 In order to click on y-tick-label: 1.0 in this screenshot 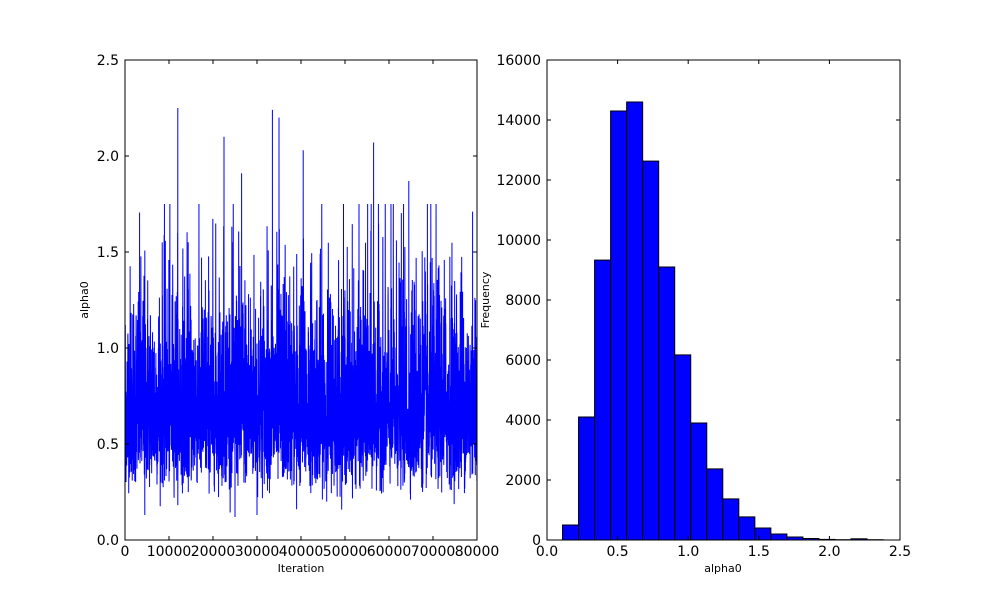, I will do `click(108, 349)`.